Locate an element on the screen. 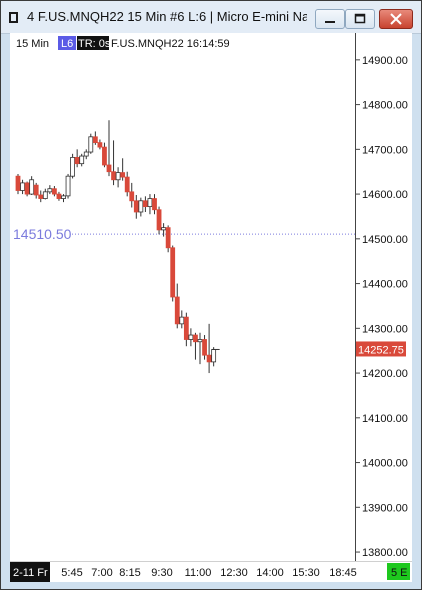 This screenshot has height=590, width=422. maximize-icon is located at coordinates (360, 18).